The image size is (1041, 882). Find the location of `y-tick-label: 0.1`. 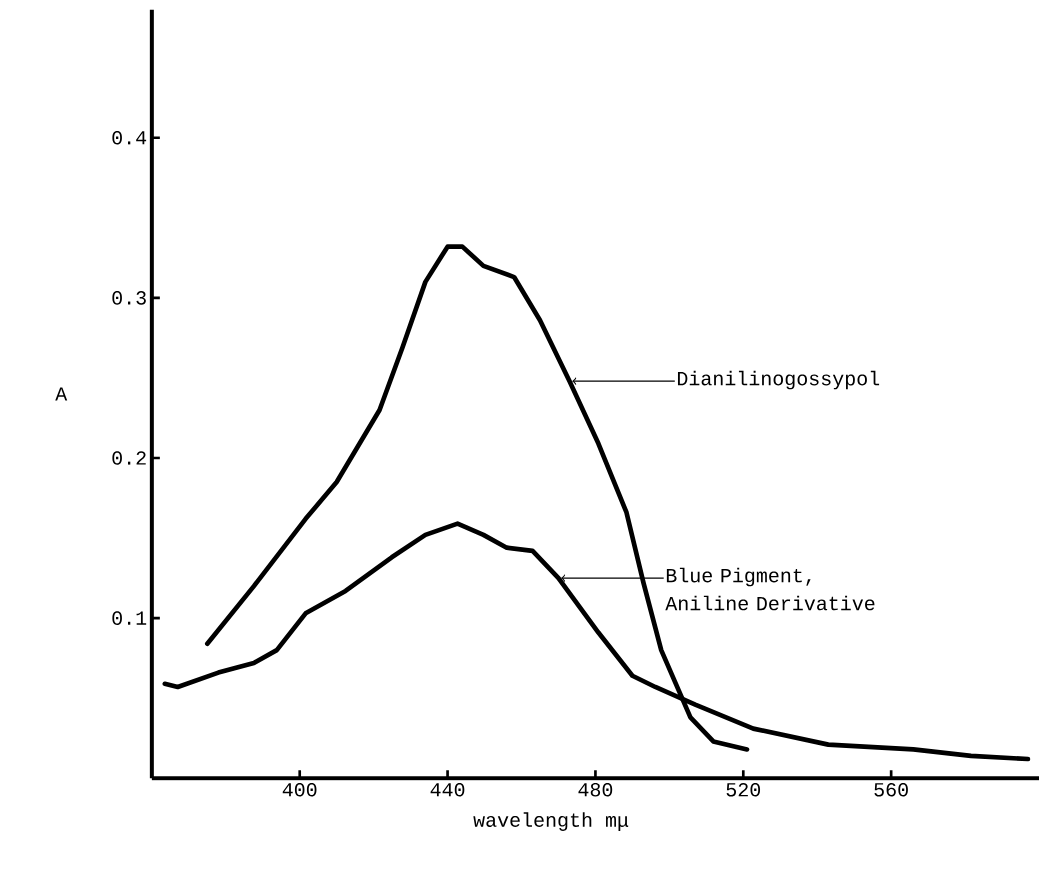

y-tick-label: 0.1 is located at coordinates (129, 618).